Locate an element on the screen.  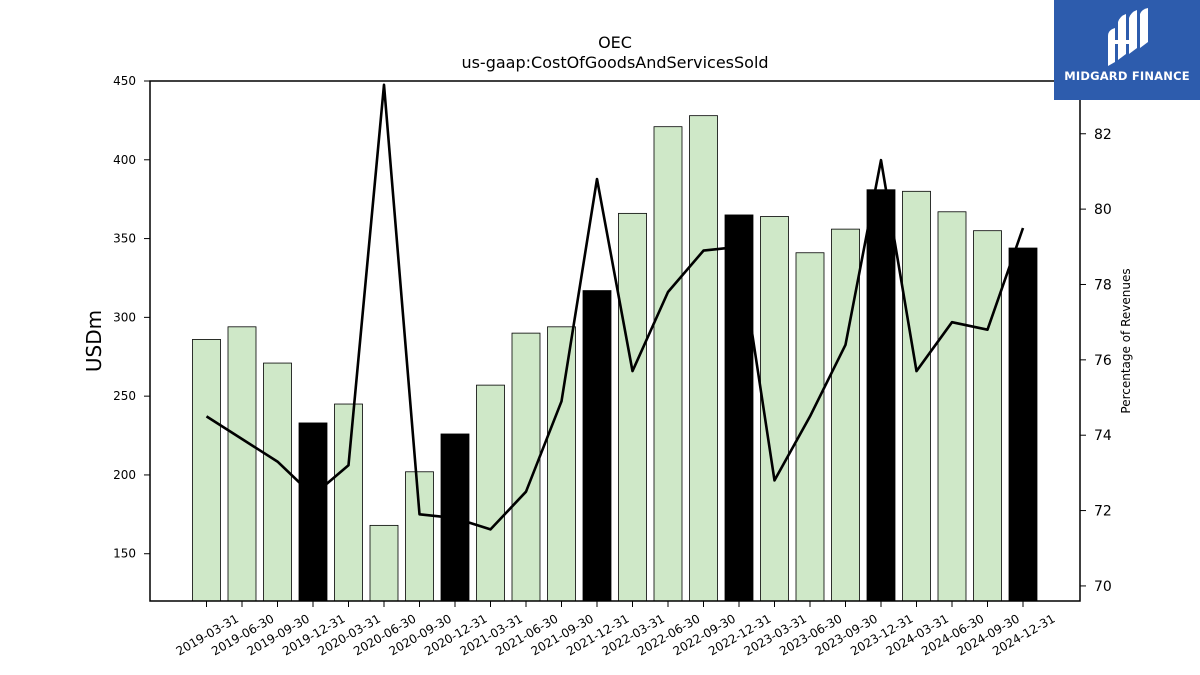
y2-tick-label: 80 is located at coordinates (1103, 210).